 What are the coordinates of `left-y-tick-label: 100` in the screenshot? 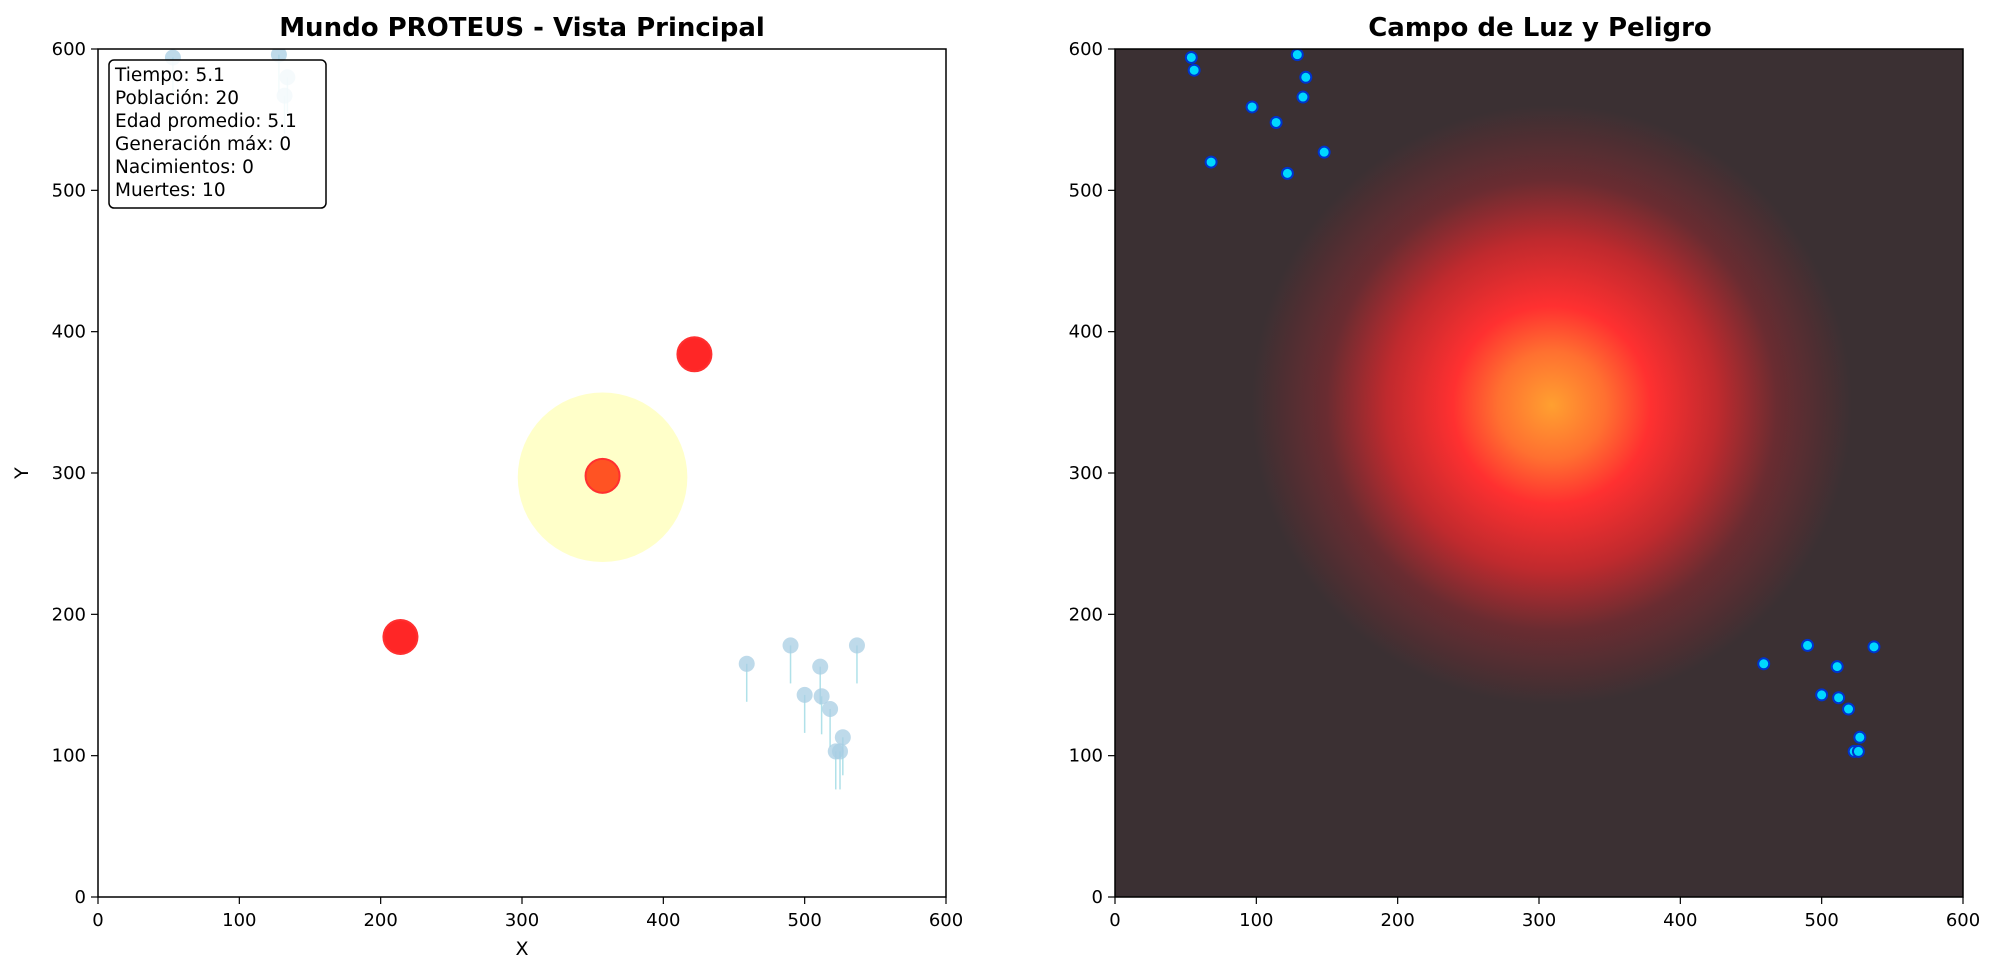 It's located at (69, 756).